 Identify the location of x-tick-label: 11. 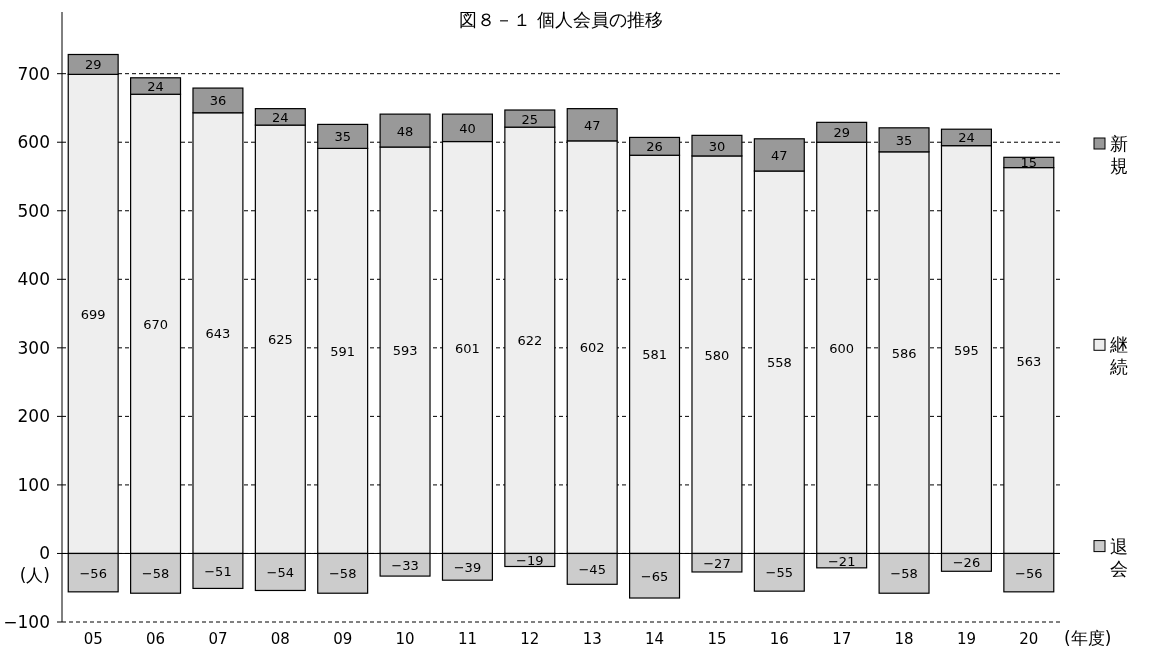
(467, 639).